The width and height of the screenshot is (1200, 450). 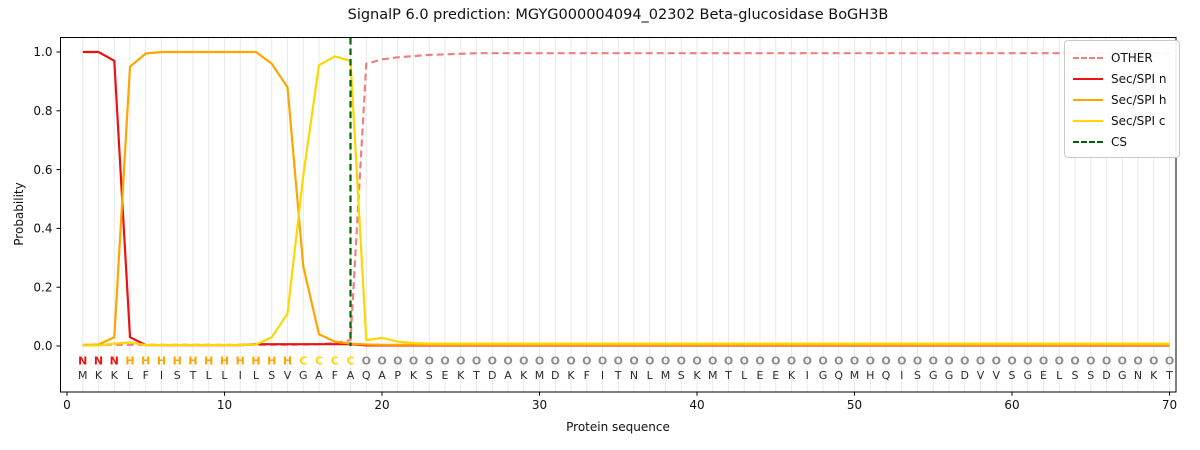 What do you see at coordinates (397, 375) in the screenshot?
I see `sequence-letter: P` at bounding box center [397, 375].